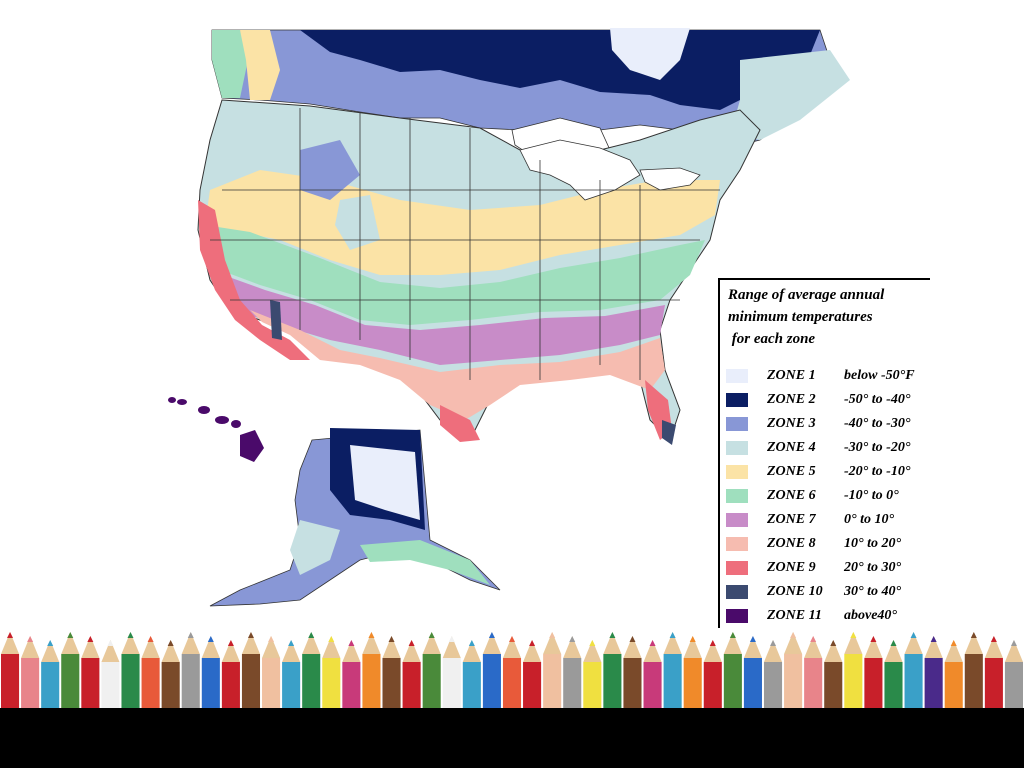  What do you see at coordinates (795, 591) in the screenshot?
I see `legend-zone-label: ZONE 10` at bounding box center [795, 591].